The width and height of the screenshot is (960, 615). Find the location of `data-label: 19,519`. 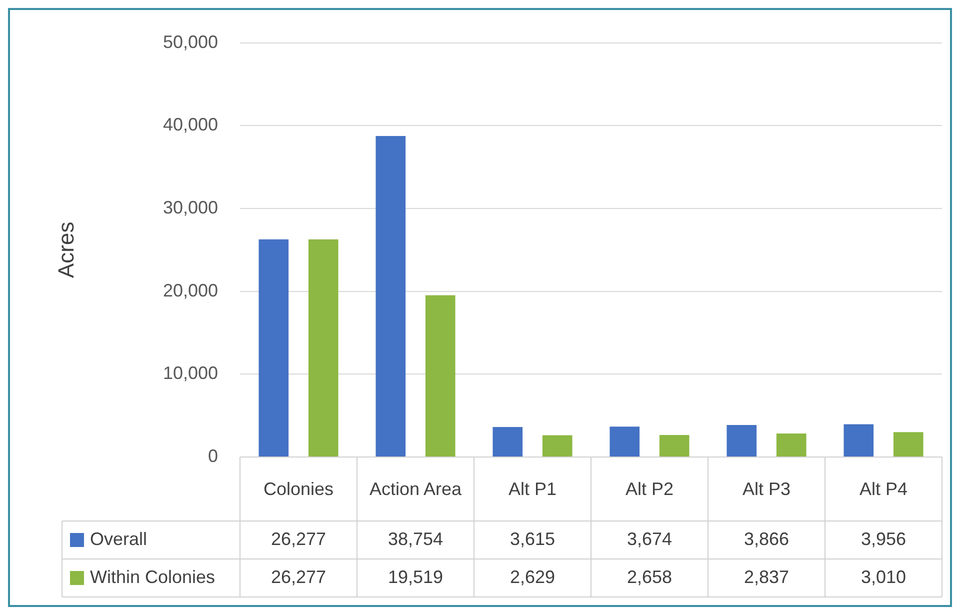

data-label: 19,519 is located at coordinates (416, 576).